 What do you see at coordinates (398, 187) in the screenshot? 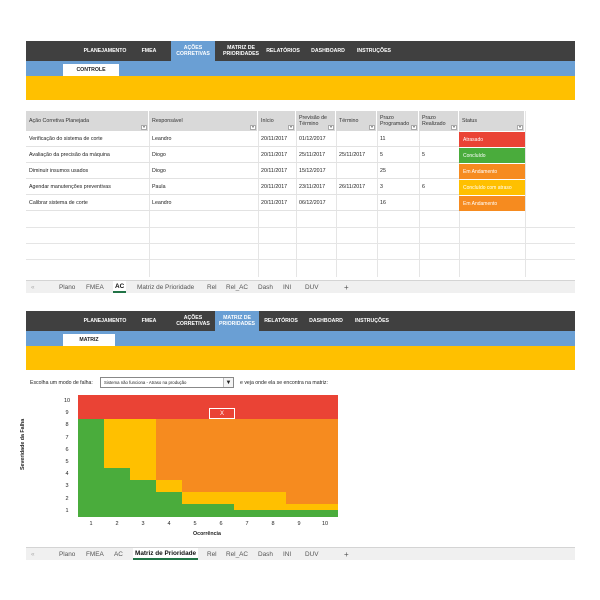
I see `cell-prazo-programado: 3` at bounding box center [398, 187].